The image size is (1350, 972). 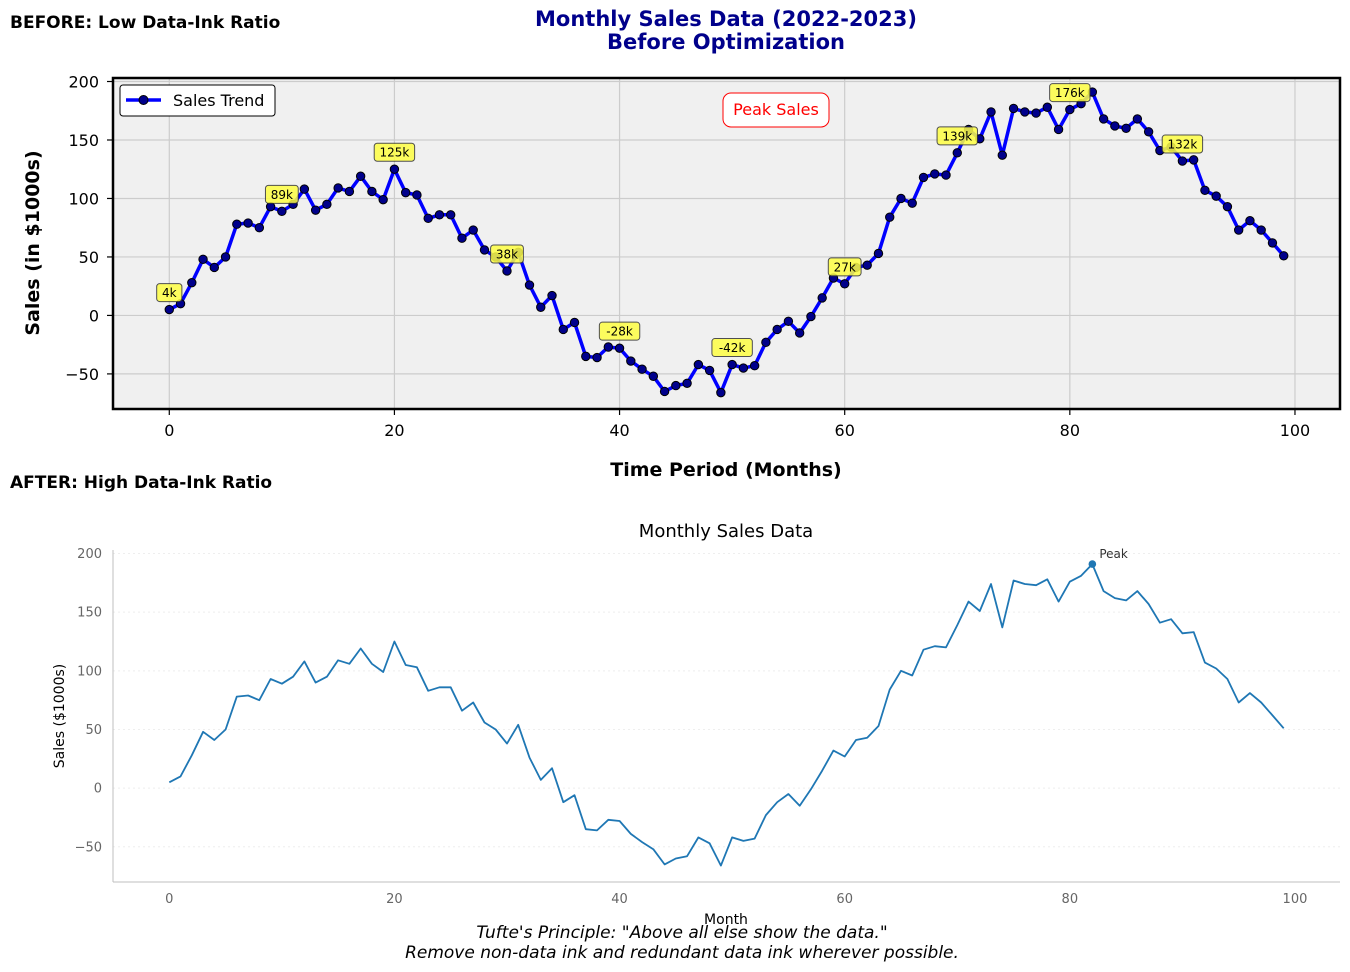 I want to click on legend-frame, so click(x=197, y=100).